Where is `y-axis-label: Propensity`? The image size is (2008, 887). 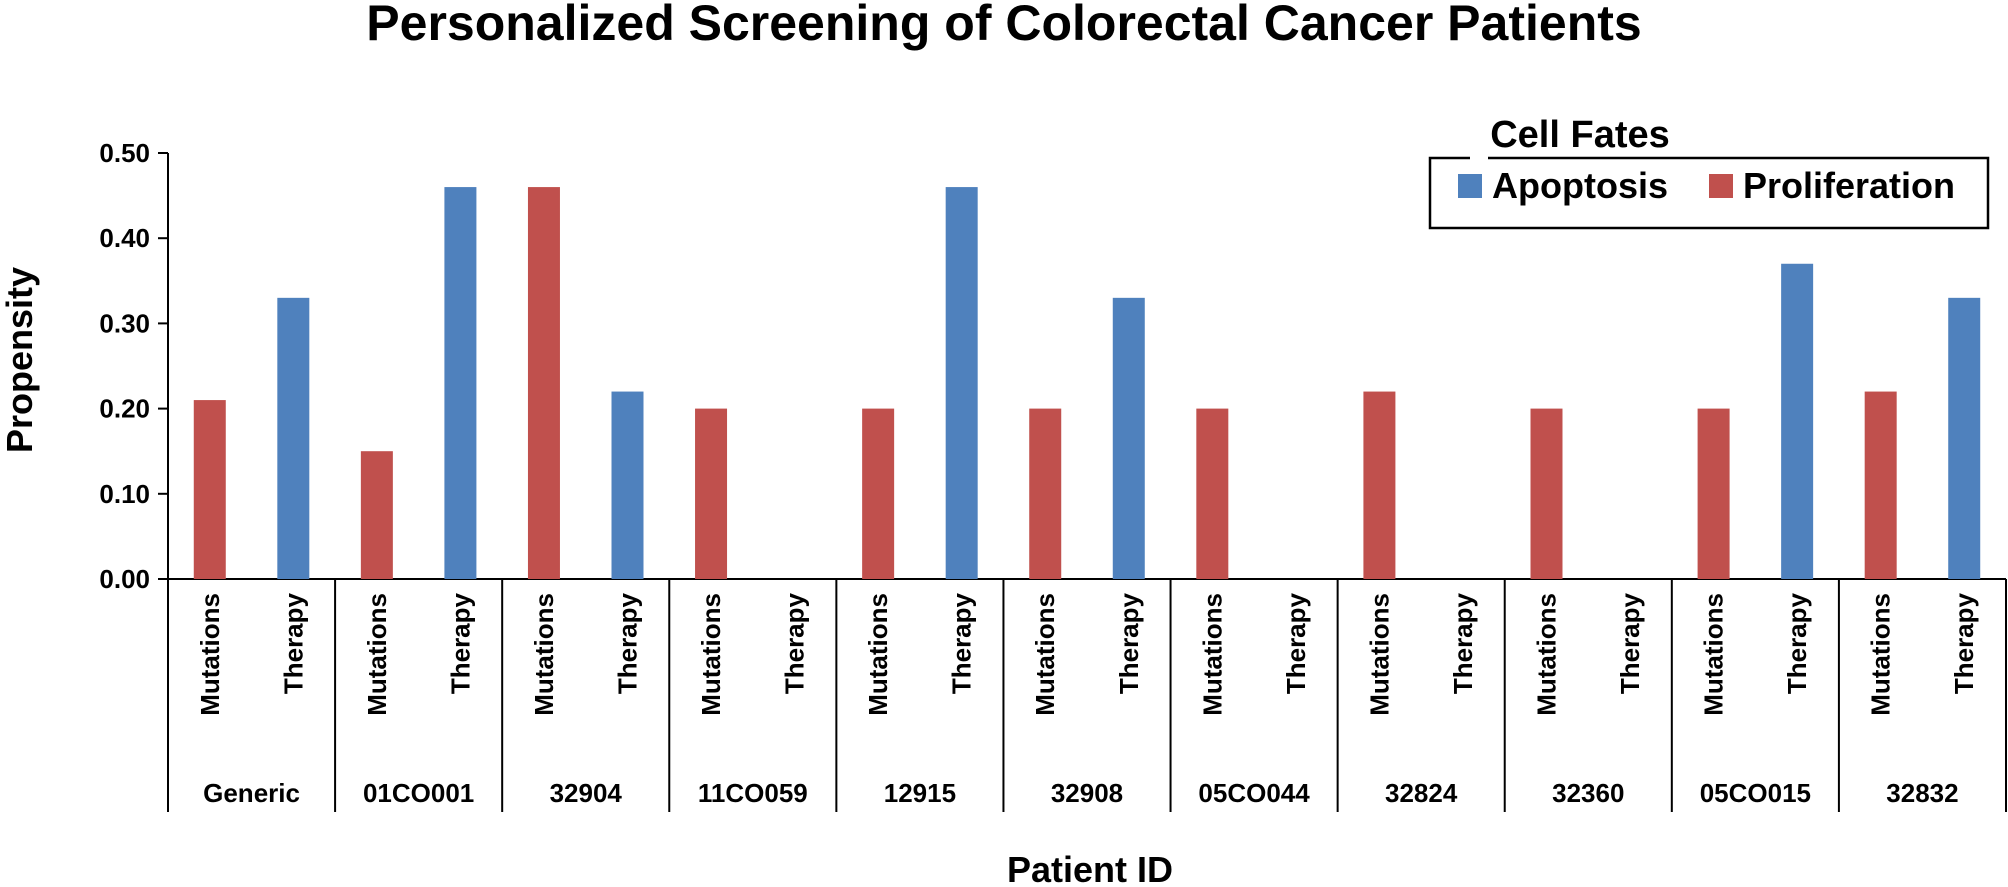 y-axis-label: Propensity is located at coordinates (20, 360).